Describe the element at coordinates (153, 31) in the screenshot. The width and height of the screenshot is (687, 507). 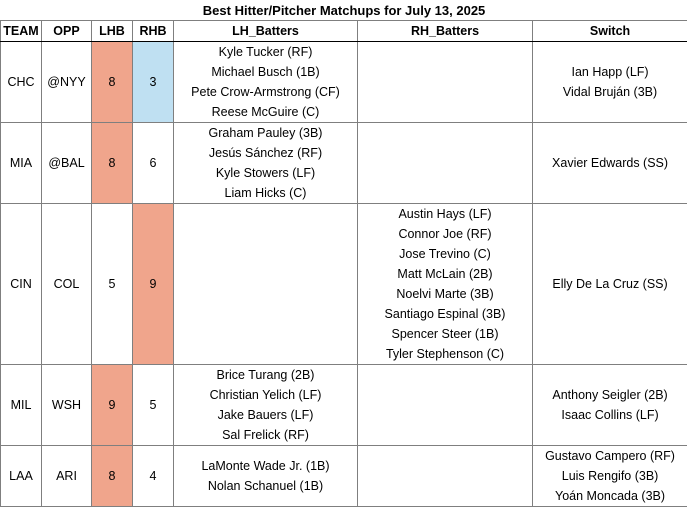
I see `header-rhb: RHB` at that location.